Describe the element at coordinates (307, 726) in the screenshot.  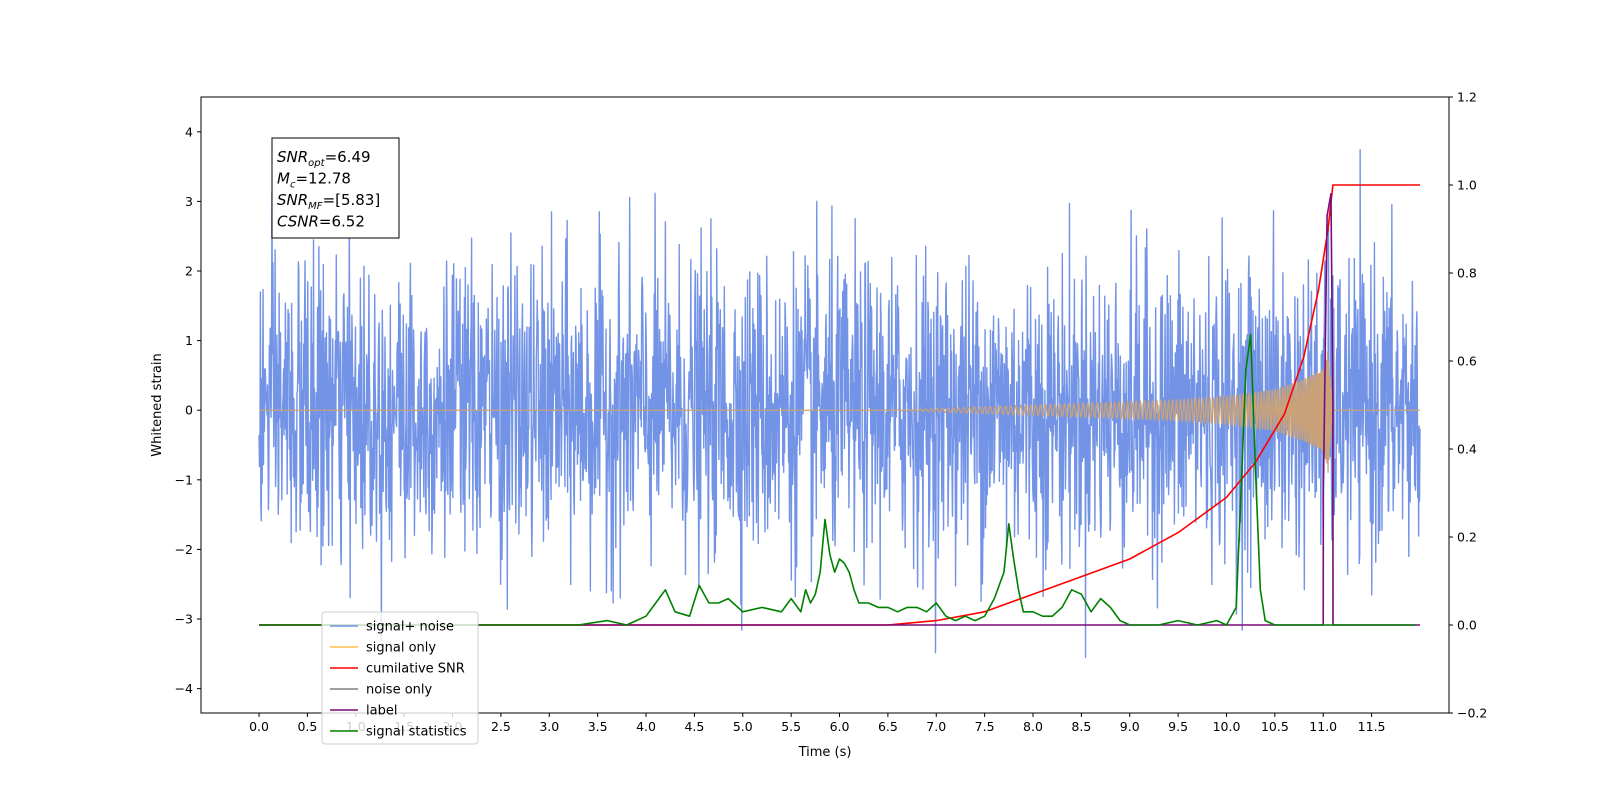
I see `x-tick-label: 0.5` at that location.